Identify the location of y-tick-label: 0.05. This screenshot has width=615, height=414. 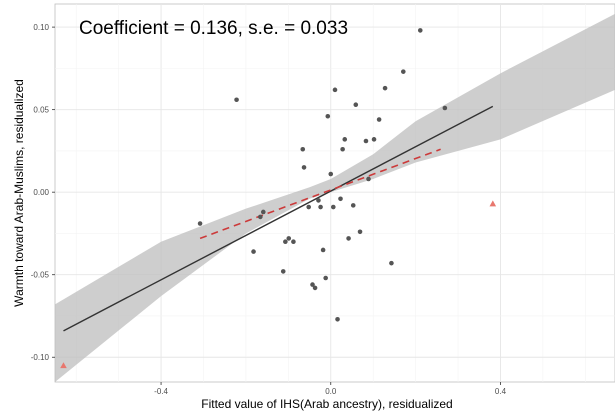
(41, 110).